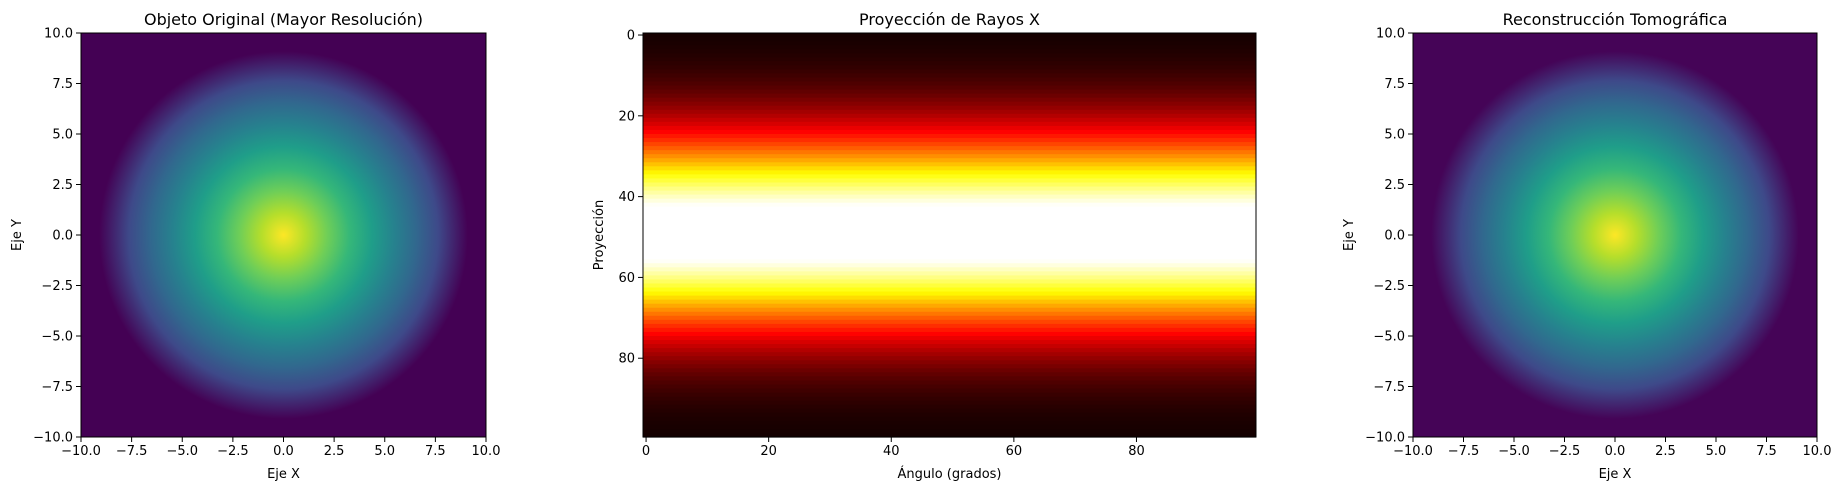 This screenshot has height=494, width=1832. What do you see at coordinates (626, 116) in the screenshot?
I see `y-tick-label: 20` at bounding box center [626, 116].